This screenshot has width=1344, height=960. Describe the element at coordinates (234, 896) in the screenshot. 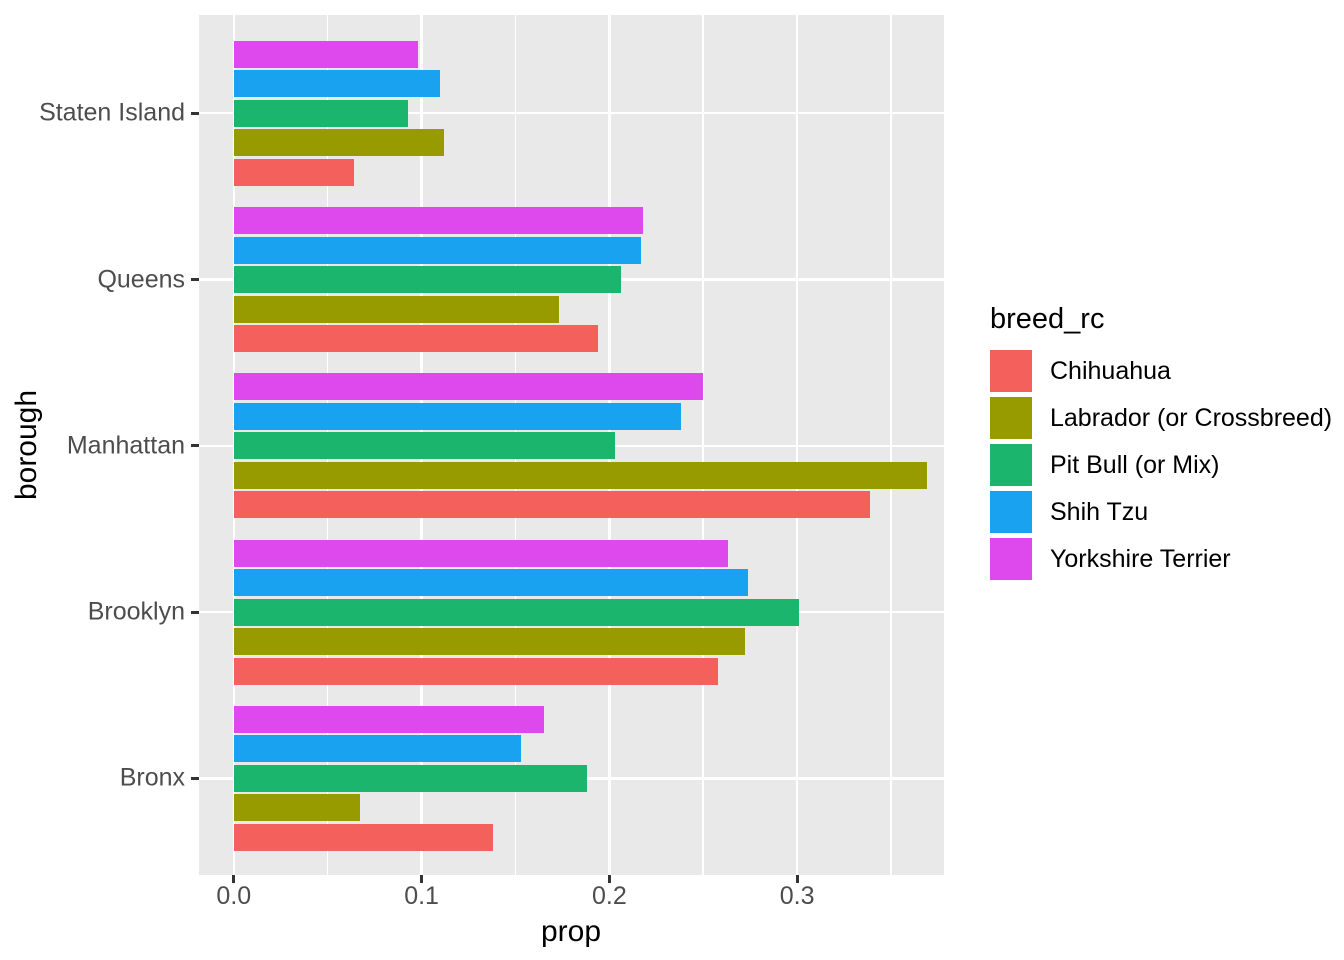

I see `x-tick-label: 0.0` at that location.